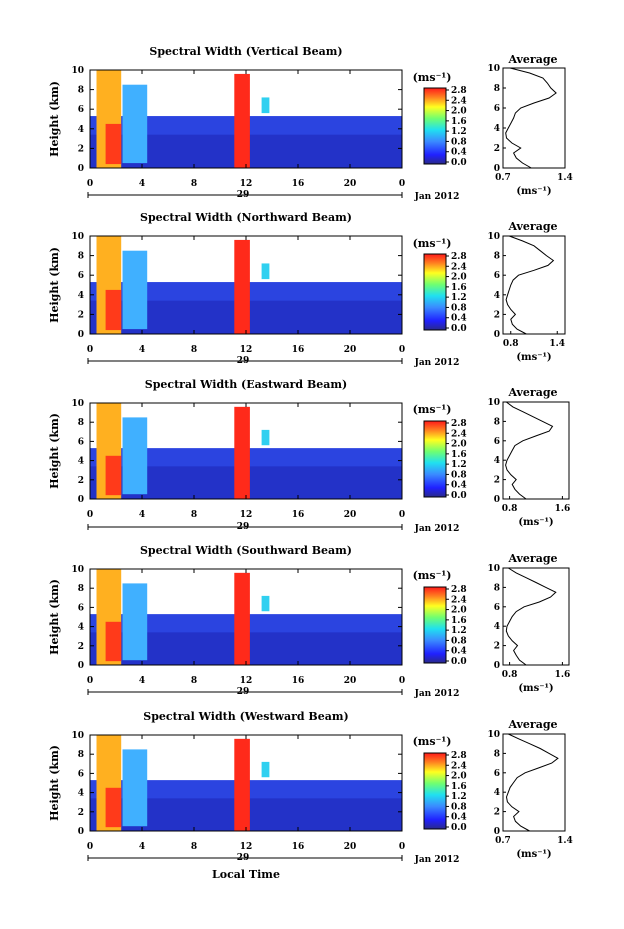  I want to click on profile-y-tick-label: 10, so click(493, 735).